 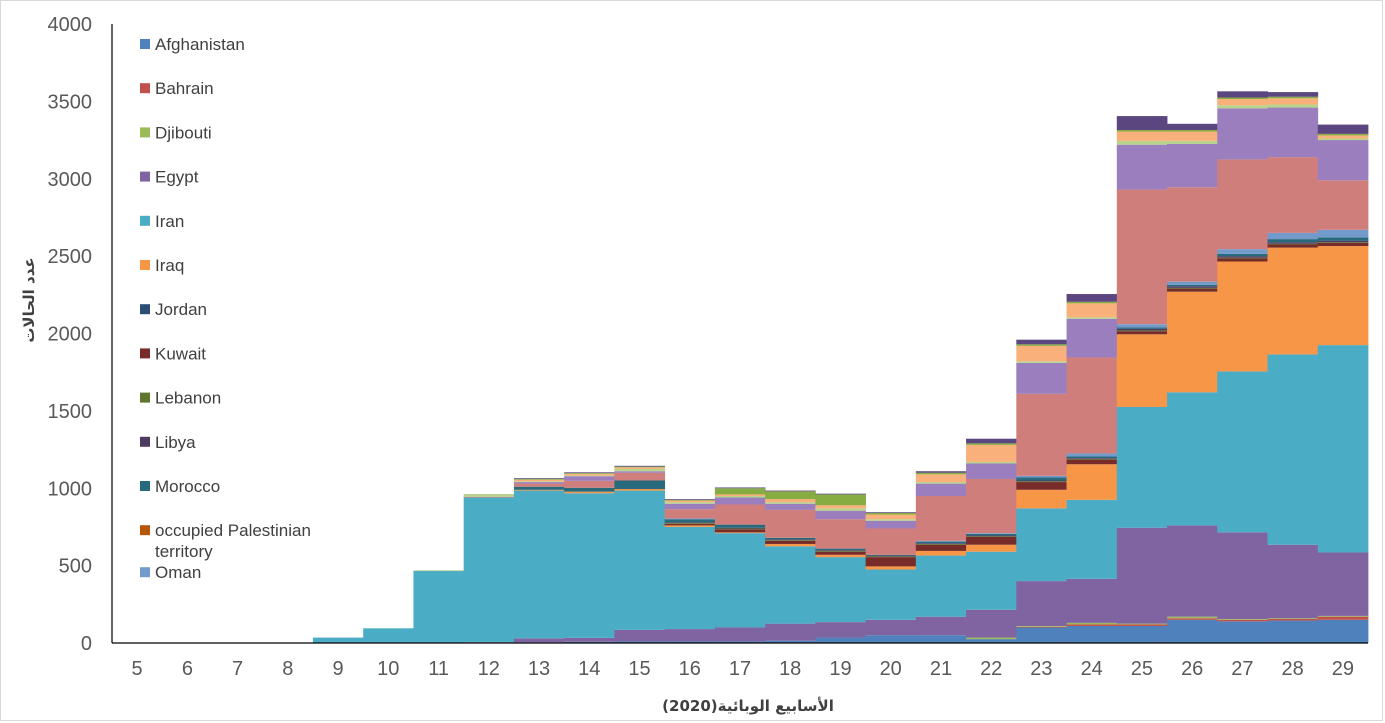 I want to click on legend-item: Afghanistan, so click(x=192, y=44).